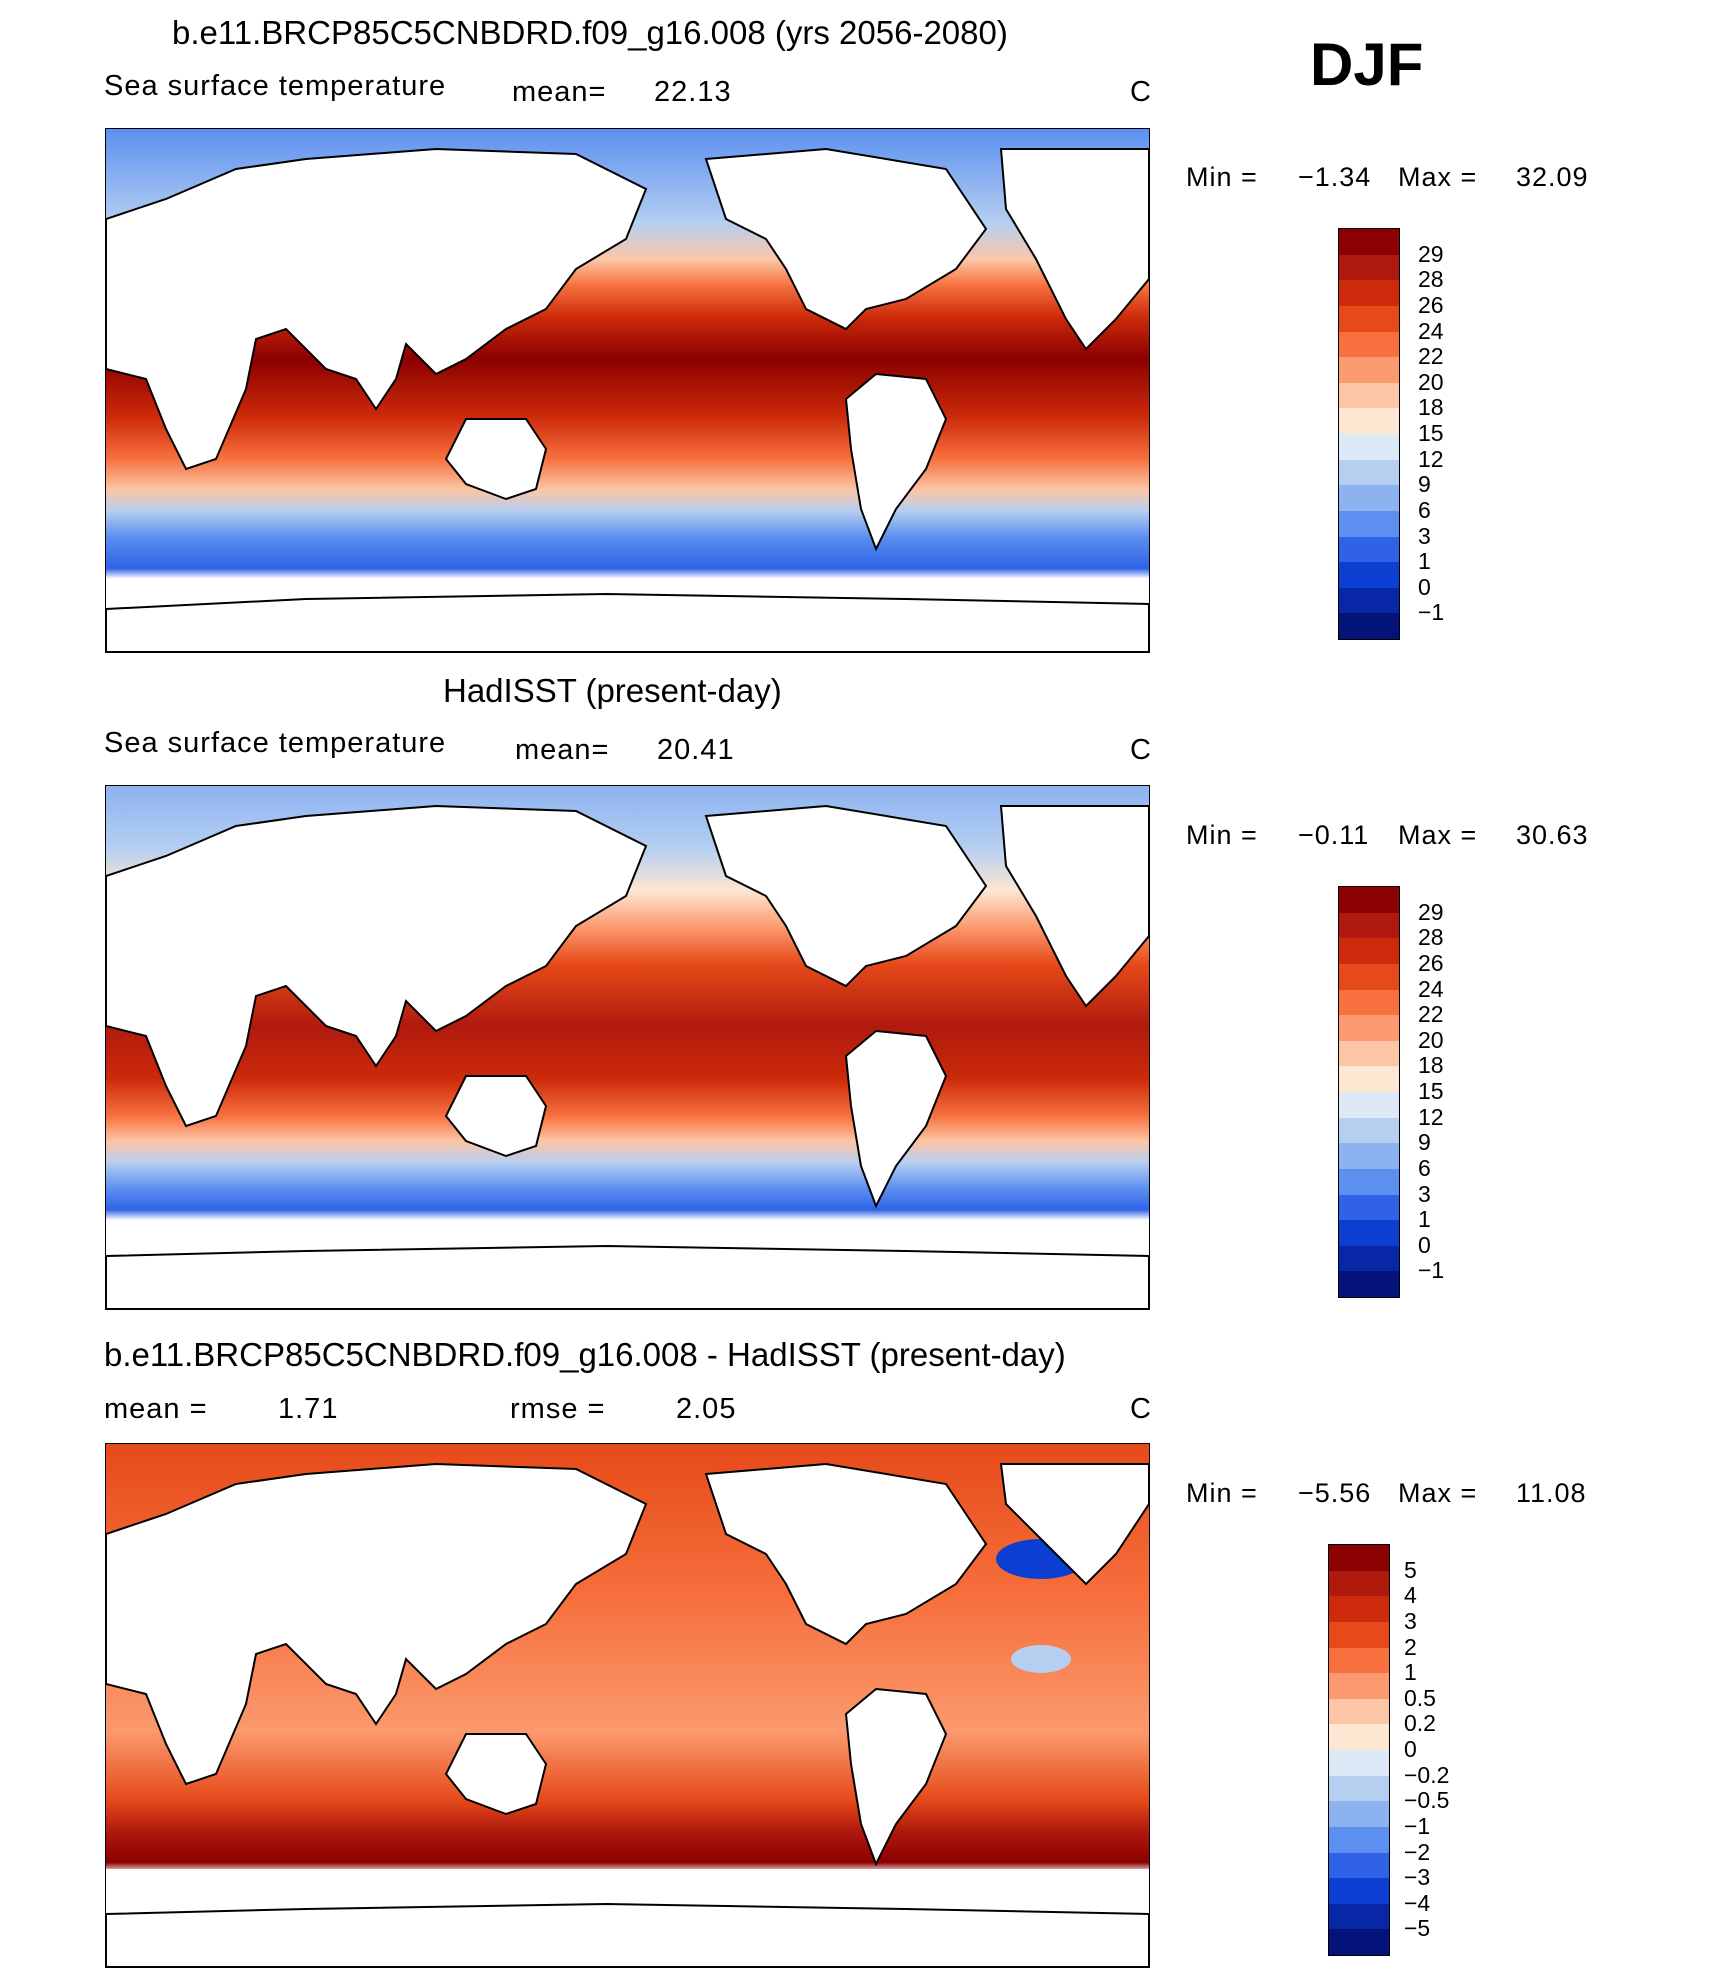 This screenshot has height=1981, width=1710. I want to click on panel-2-colorbar-ticks: 29 28 26 24 22 20 18 15 12 9 6 3 1 0 −1, so click(1478, 1091).